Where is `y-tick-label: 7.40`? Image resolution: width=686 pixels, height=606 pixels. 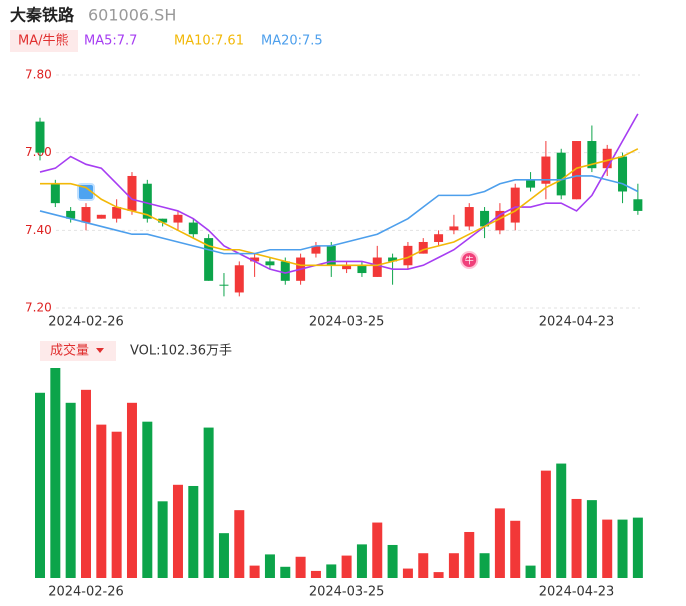
y-tick-label: 7.40 is located at coordinates (38, 230).